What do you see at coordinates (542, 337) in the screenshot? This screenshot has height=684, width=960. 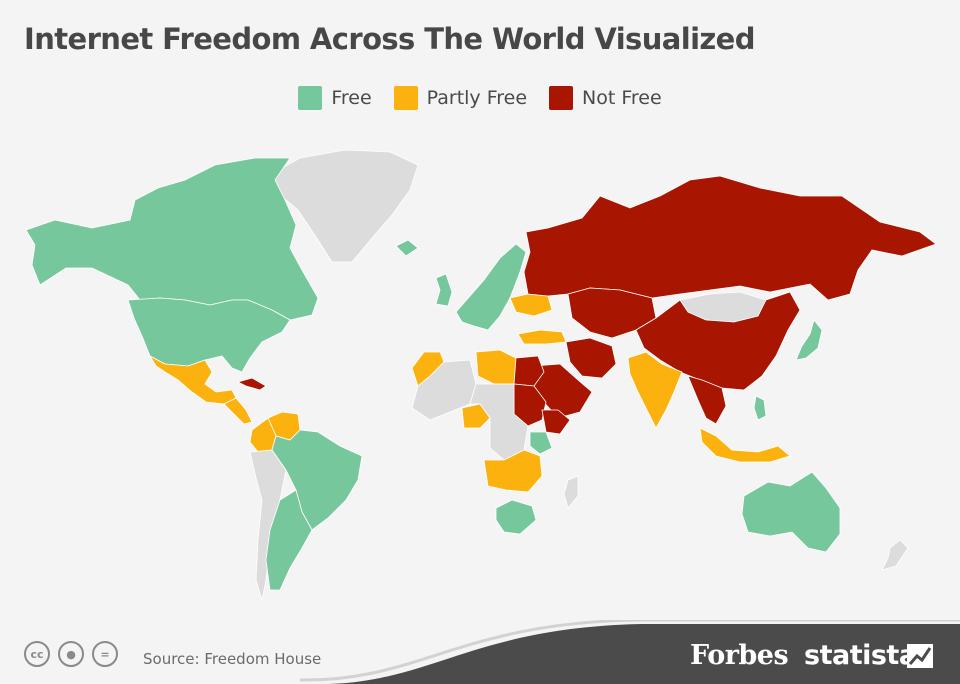 I see `region-turkey` at bounding box center [542, 337].